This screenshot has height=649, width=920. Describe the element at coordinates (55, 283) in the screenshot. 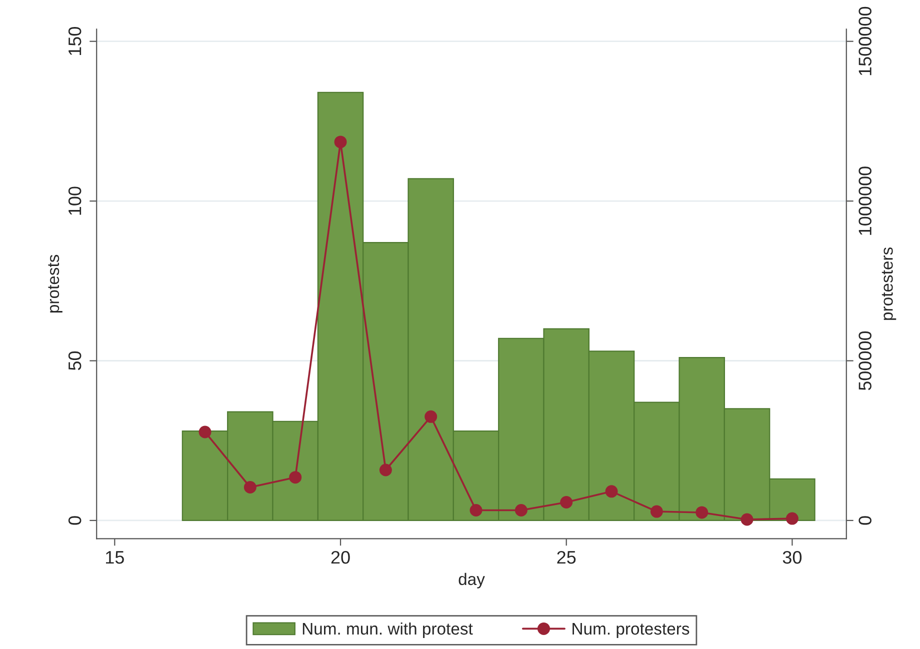

I see `y-axis-title: protests` at that location.